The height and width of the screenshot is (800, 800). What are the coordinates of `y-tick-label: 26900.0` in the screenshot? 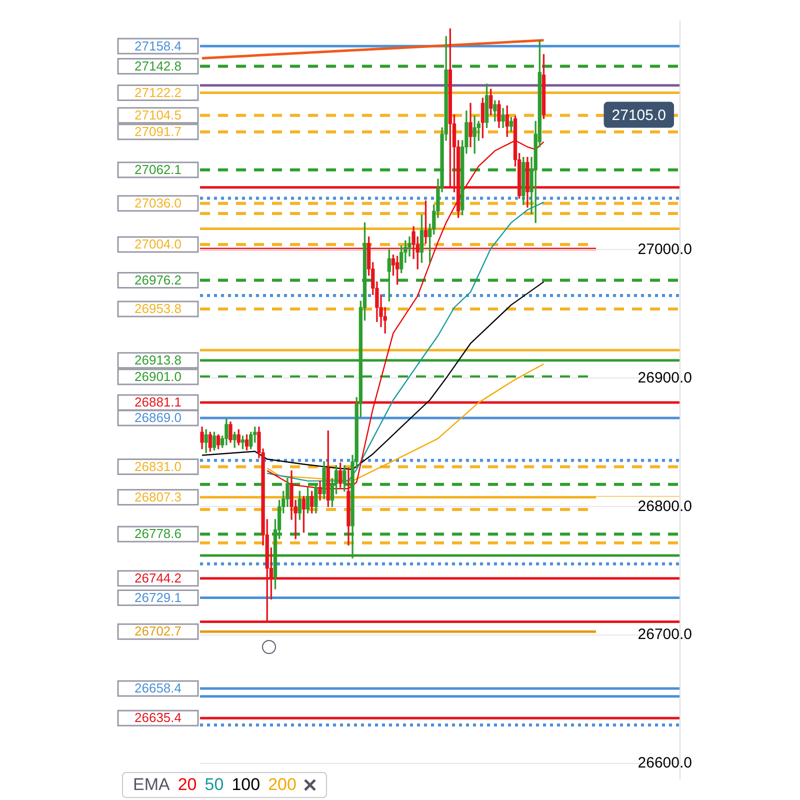 It's located at (665, 377).